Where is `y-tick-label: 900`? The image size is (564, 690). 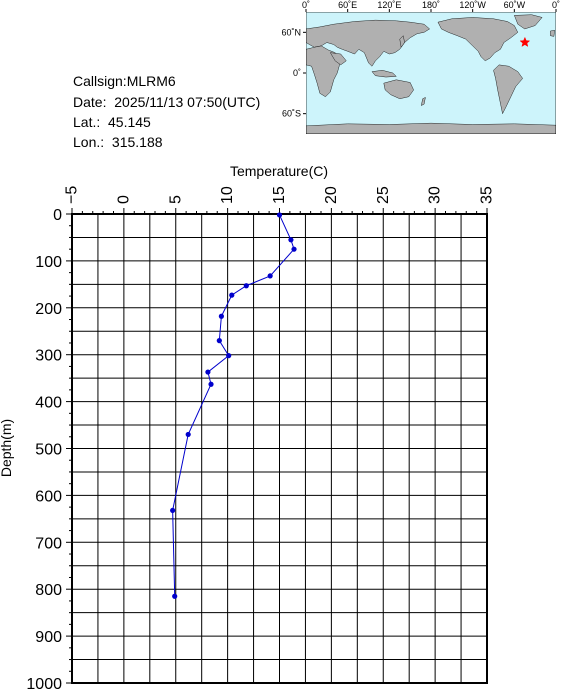 y-tick-label: 900 is located at coordinates (48, 637).